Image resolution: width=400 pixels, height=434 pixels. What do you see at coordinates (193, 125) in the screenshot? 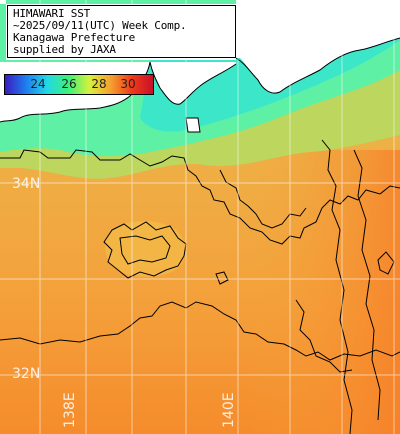
I see `land-island` at bounding box center [193, 125].